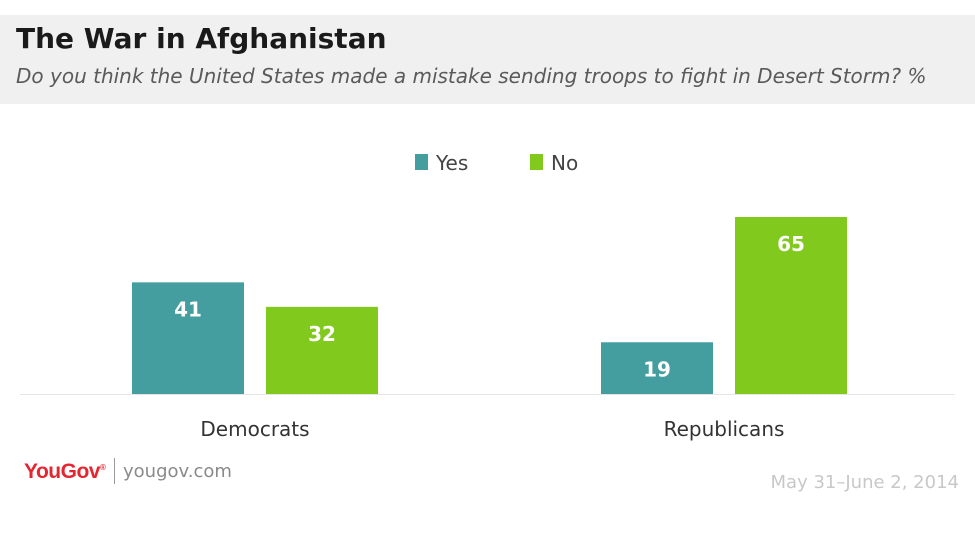 The image size is (975, 547). Describe the element at coordinates (864, 482) in the screenshot. I see `survey-date: May 31–June 2, 2014` at that location.